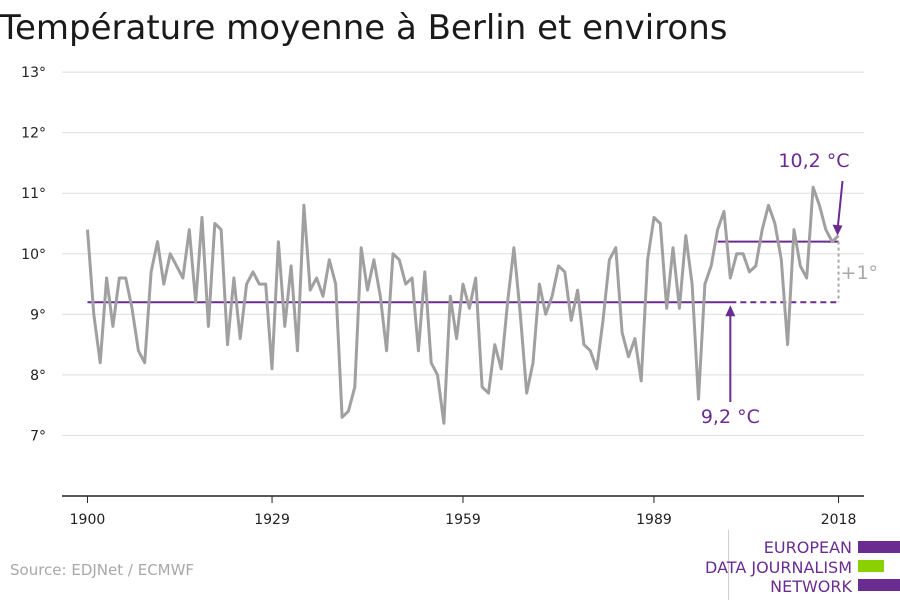 The height and width of the screenshot is (600, 900). What do you see at coordinates (38, 376) in the screenshot?
I see `y-tick-label: 8°` at bounding box center [38, 376].